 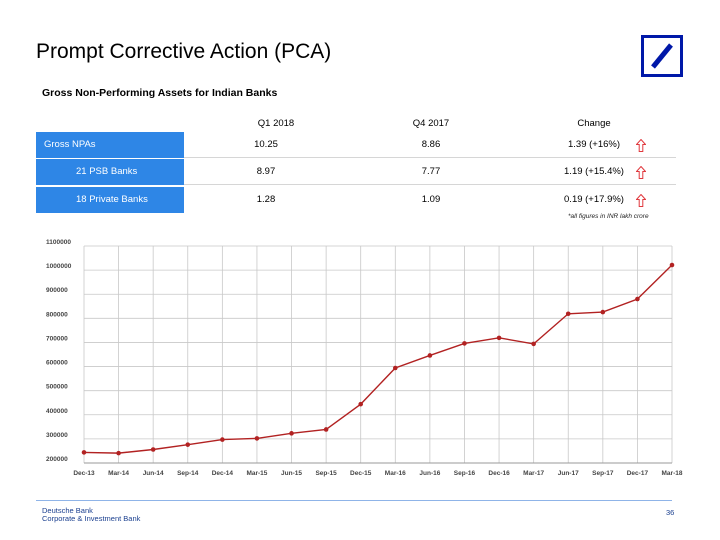 What do you see at coordinates (153, 473) in the screenshot?
I see `x-tick-label: Jun-14` at bounding box center [153, 473].